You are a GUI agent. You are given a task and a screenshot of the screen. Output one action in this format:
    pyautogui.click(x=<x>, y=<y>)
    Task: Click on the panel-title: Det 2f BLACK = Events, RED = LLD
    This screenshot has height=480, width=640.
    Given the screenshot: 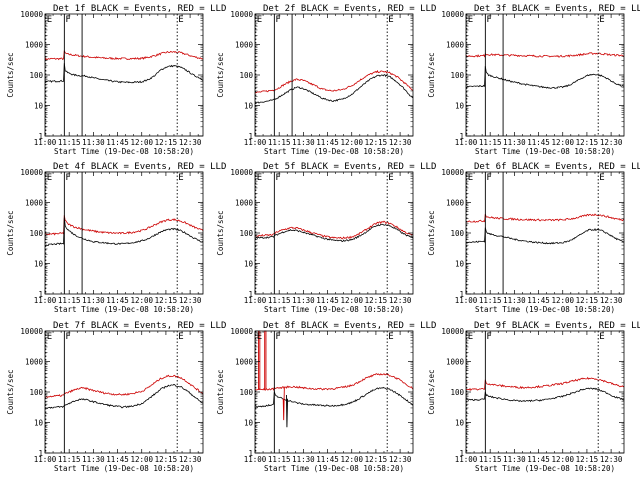 What is the action you would take?
    pyautogui.click(x=349, y=9)
    